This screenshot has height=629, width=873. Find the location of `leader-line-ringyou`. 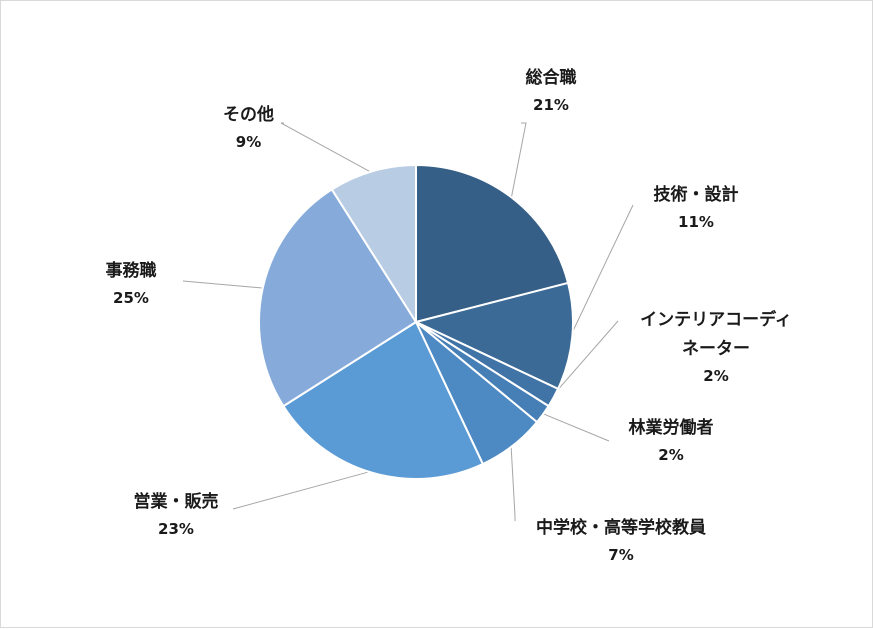

leader-line-ringyou is located at coordinates (575, 427).